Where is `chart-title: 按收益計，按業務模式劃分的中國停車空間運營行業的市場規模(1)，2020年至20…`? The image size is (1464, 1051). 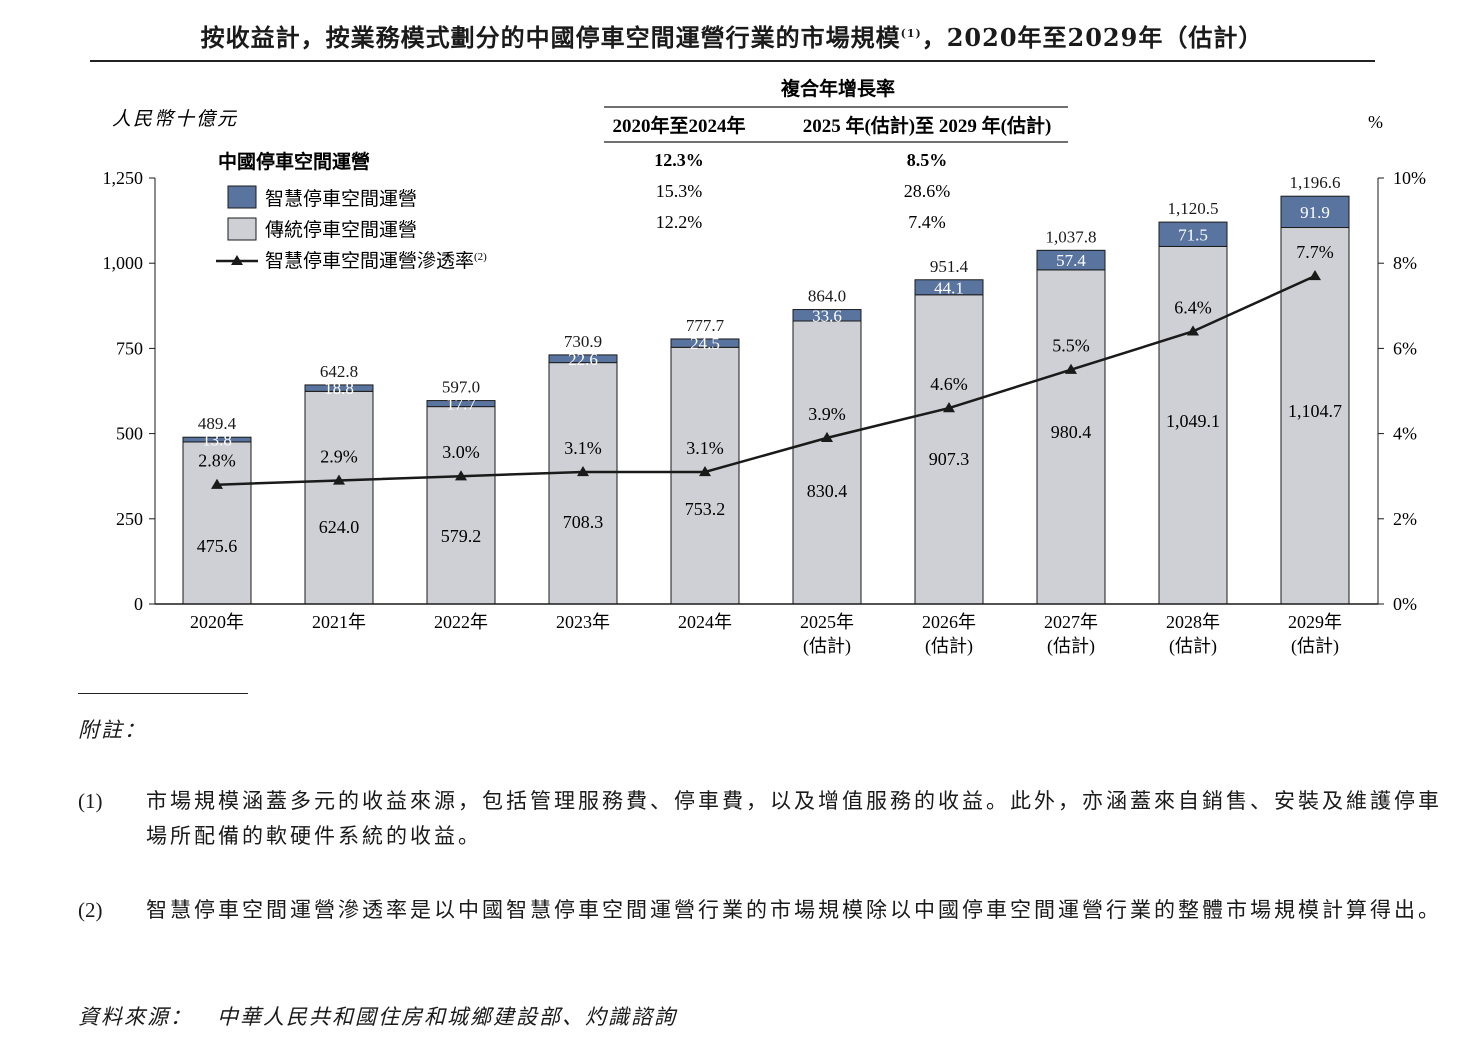 chart-title: 按收益計，按業務模式劃分的中國停車空間運營行業的市場規模(1)，2020年至20… is located at coordinates (732, 35).